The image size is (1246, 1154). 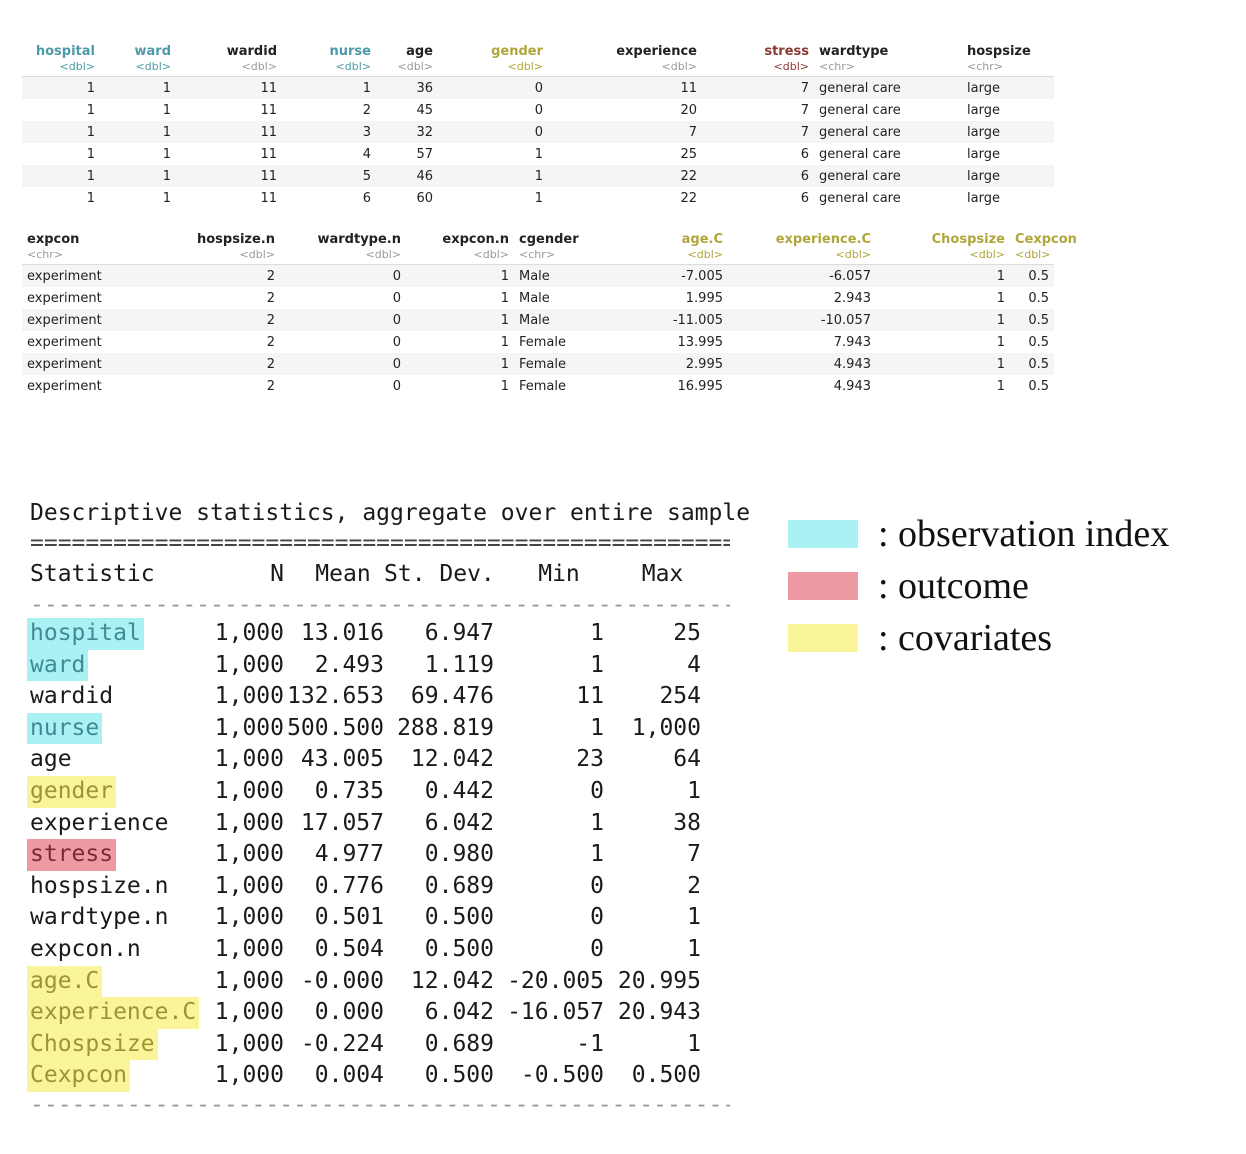 I want to click on stats-row: wardid 1,000 132.653 69.476 11 254, so click(x=390, y=697).